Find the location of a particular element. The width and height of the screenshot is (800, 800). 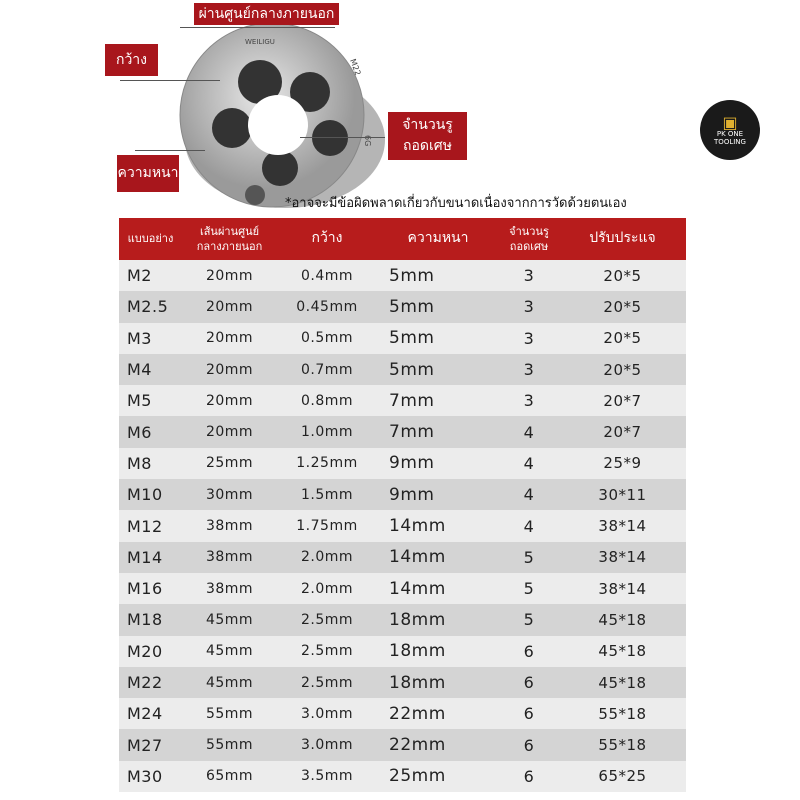

header-line1: เส้นผ่านศูนย์ is located at coordinates (229, 231).